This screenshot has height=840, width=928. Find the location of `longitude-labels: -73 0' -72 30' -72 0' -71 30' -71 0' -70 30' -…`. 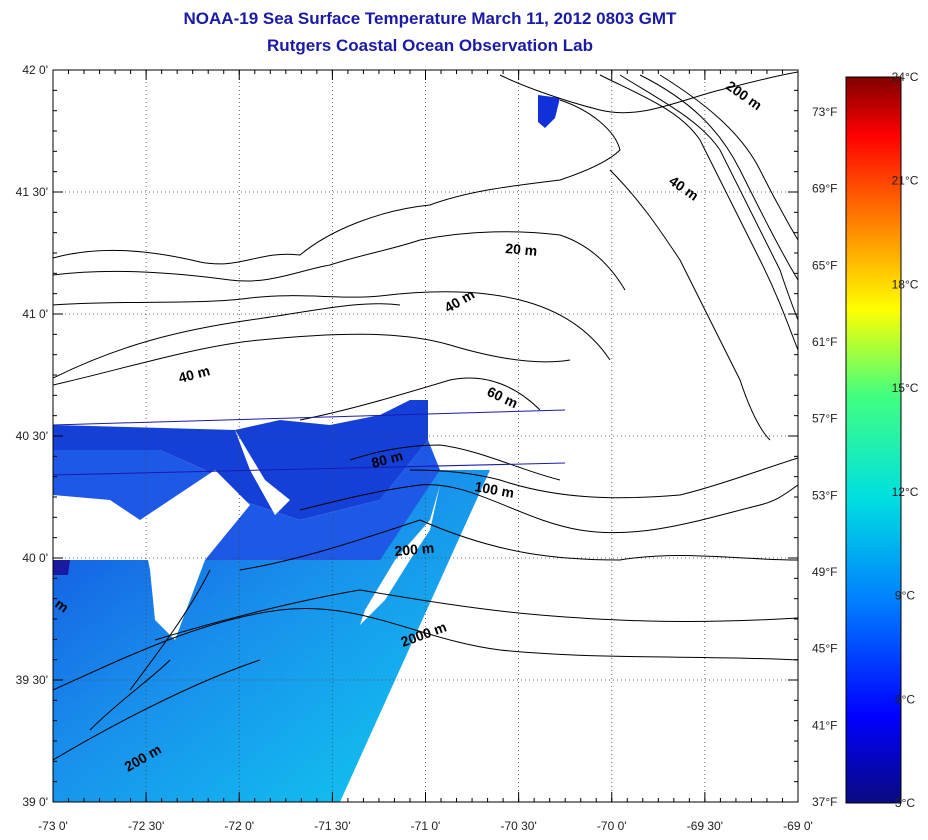

longitude-labels: -73 0' -72 30' -72 0' -71 30' -71 0' -70 30' -… is located at coordinates (425, 826).